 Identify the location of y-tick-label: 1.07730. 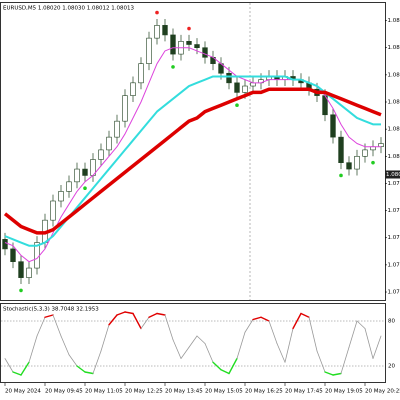
(394, 265).